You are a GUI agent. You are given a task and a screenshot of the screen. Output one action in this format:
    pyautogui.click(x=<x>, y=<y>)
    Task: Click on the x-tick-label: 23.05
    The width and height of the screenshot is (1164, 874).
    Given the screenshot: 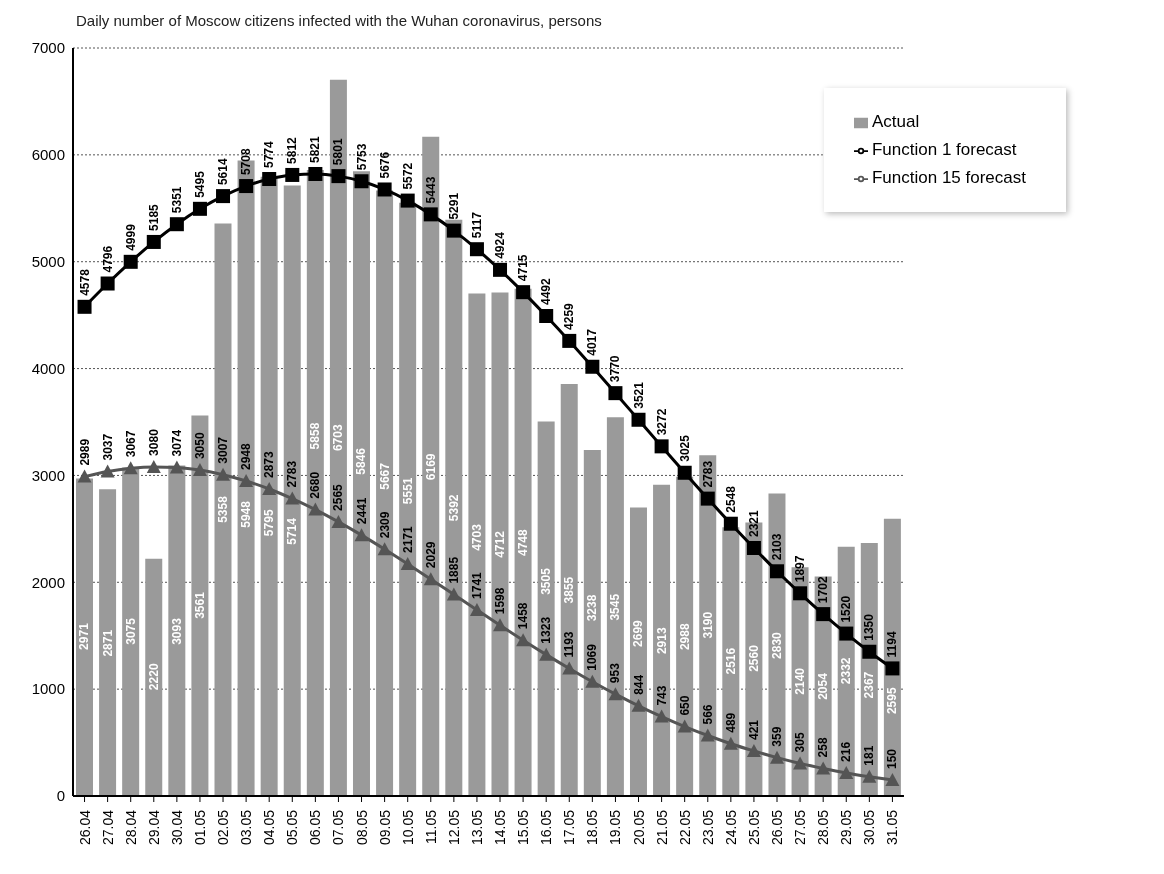 What is the action you would take?
    pyautogui.click(x=707, y=827)
    